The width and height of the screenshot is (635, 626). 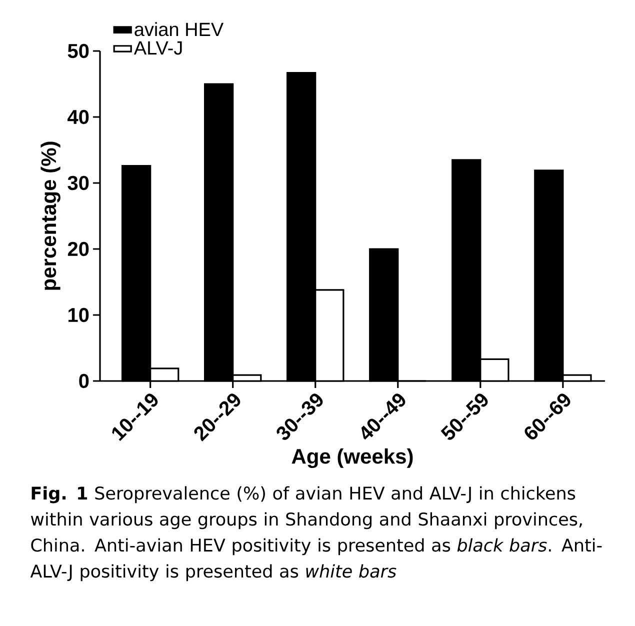 I want to click on y-tick-label: 0, so click(x=84, y=381).